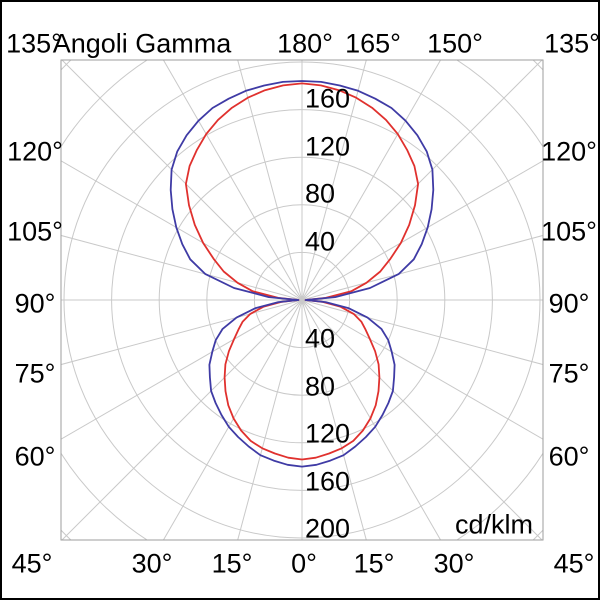  Describe the element at coordinates (320, 241) in the screenshot. I see `radial-tick-upper-40: 40` at that location.